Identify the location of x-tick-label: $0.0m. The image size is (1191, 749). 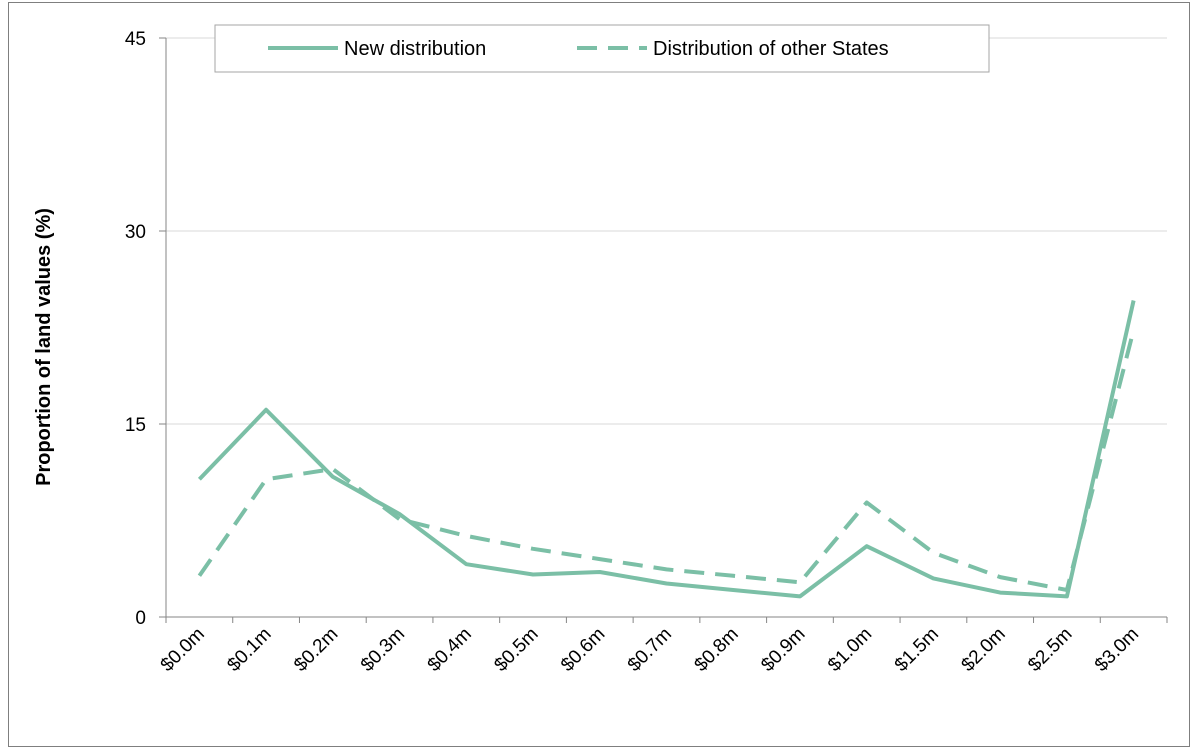
(183, 650).